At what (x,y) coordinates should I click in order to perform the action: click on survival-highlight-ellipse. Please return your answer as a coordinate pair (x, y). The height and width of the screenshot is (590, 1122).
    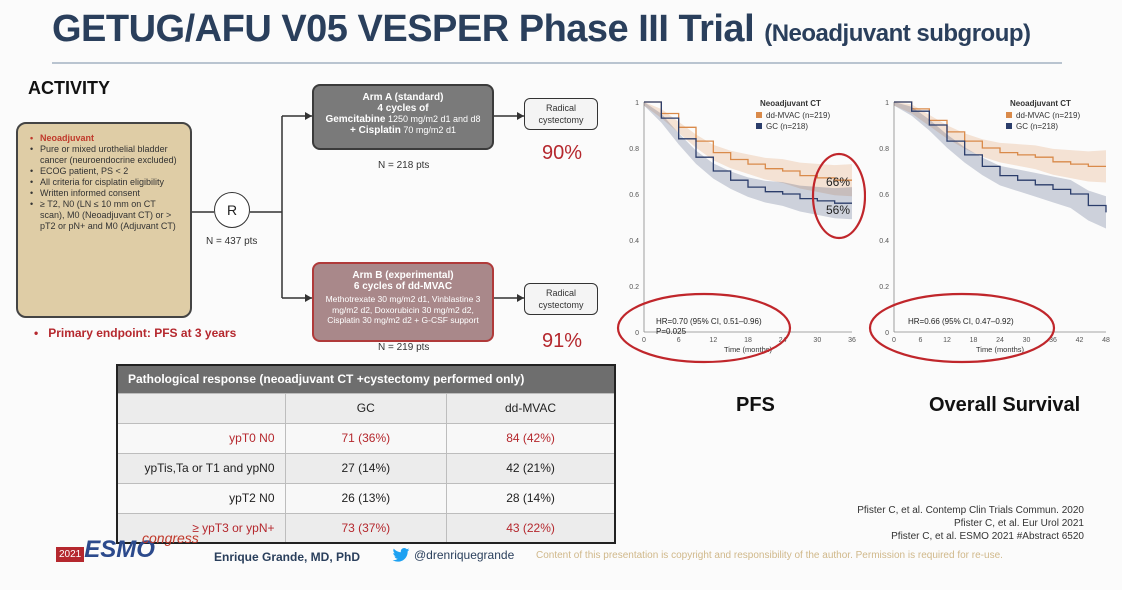
    Looking at the image, I should click on (838, 196).